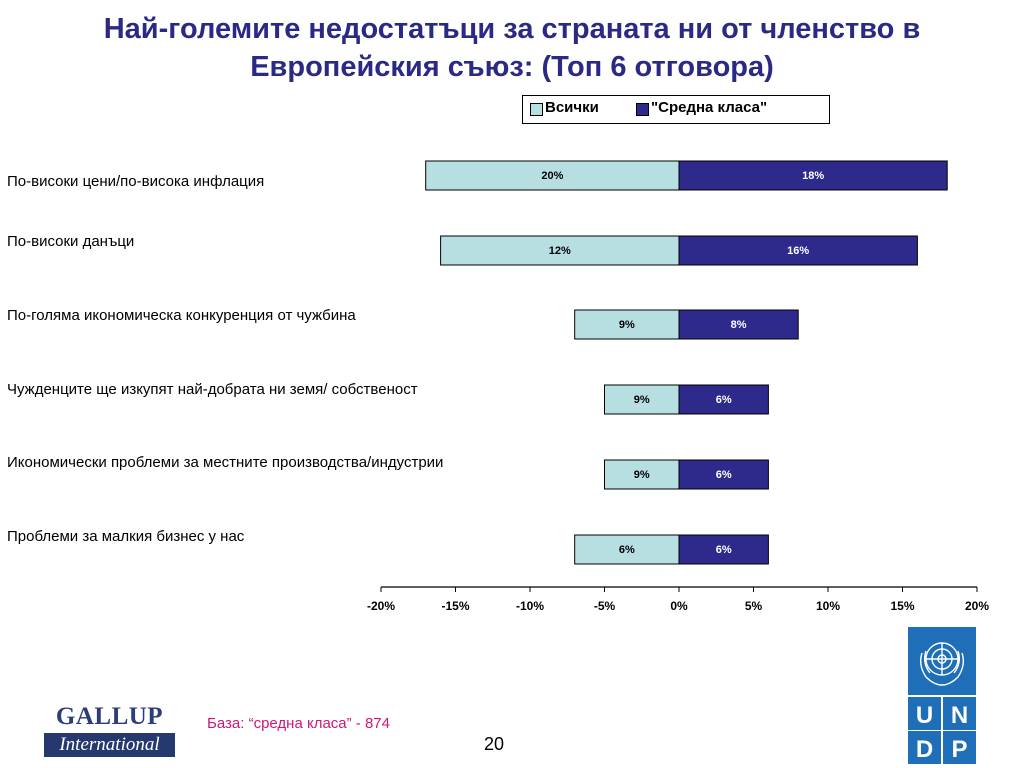 The height and width of the screenshot is (768, 1024). I want to click on legend-label-middle-class: "Средна класа", so click(709, 107).